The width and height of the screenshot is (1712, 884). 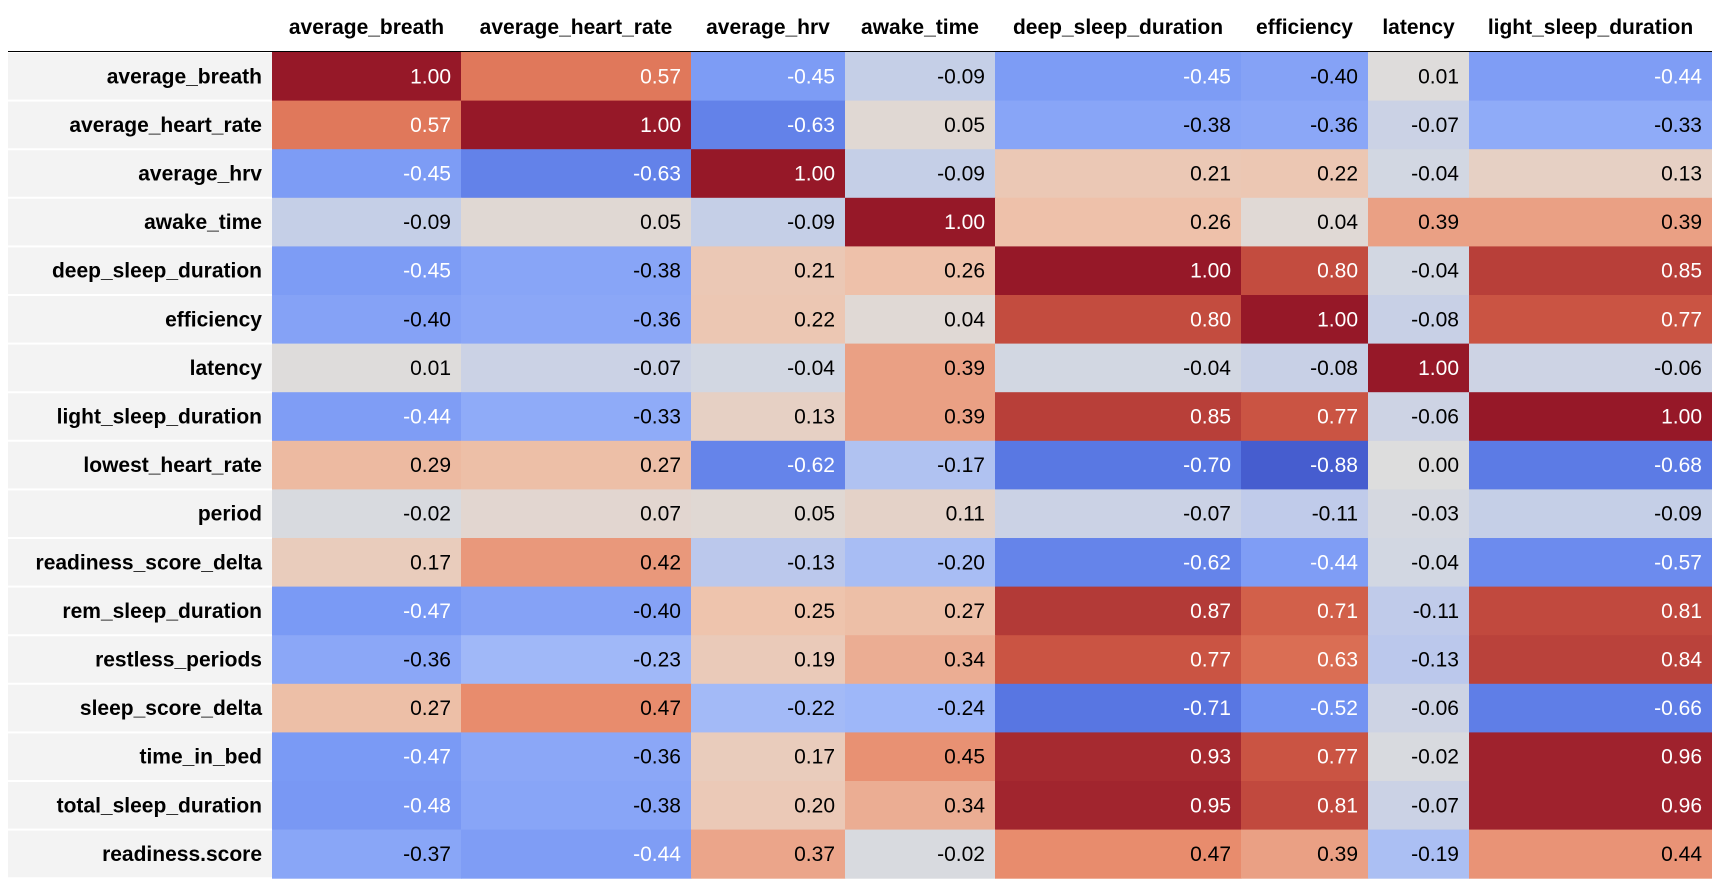 I want to click on row-header-average-heart-rate: average_heart_rate, so click(x=165, y=125).